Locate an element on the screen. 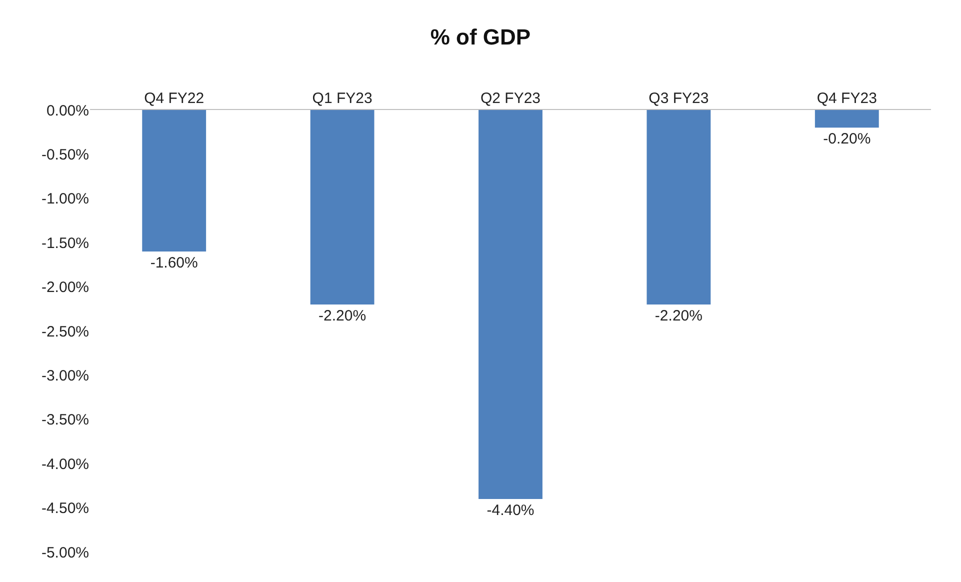 The image size is (961, 582). y-tick-label: -1.00% is located at coordinates (65, 199).